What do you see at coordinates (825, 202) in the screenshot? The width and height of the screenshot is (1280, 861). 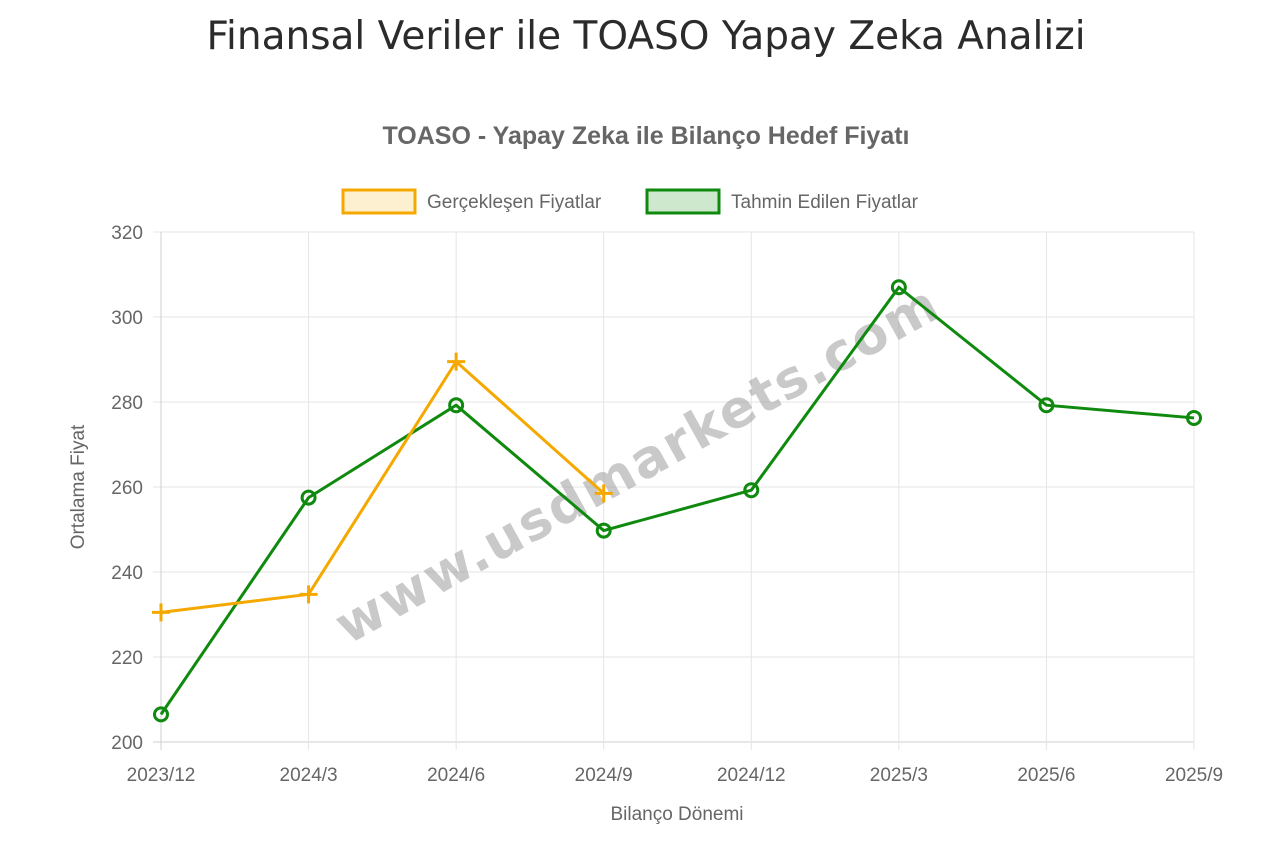 I see `legend-label: Tahmin Edilen Fiyatlar` at bounding box center [825, 202].